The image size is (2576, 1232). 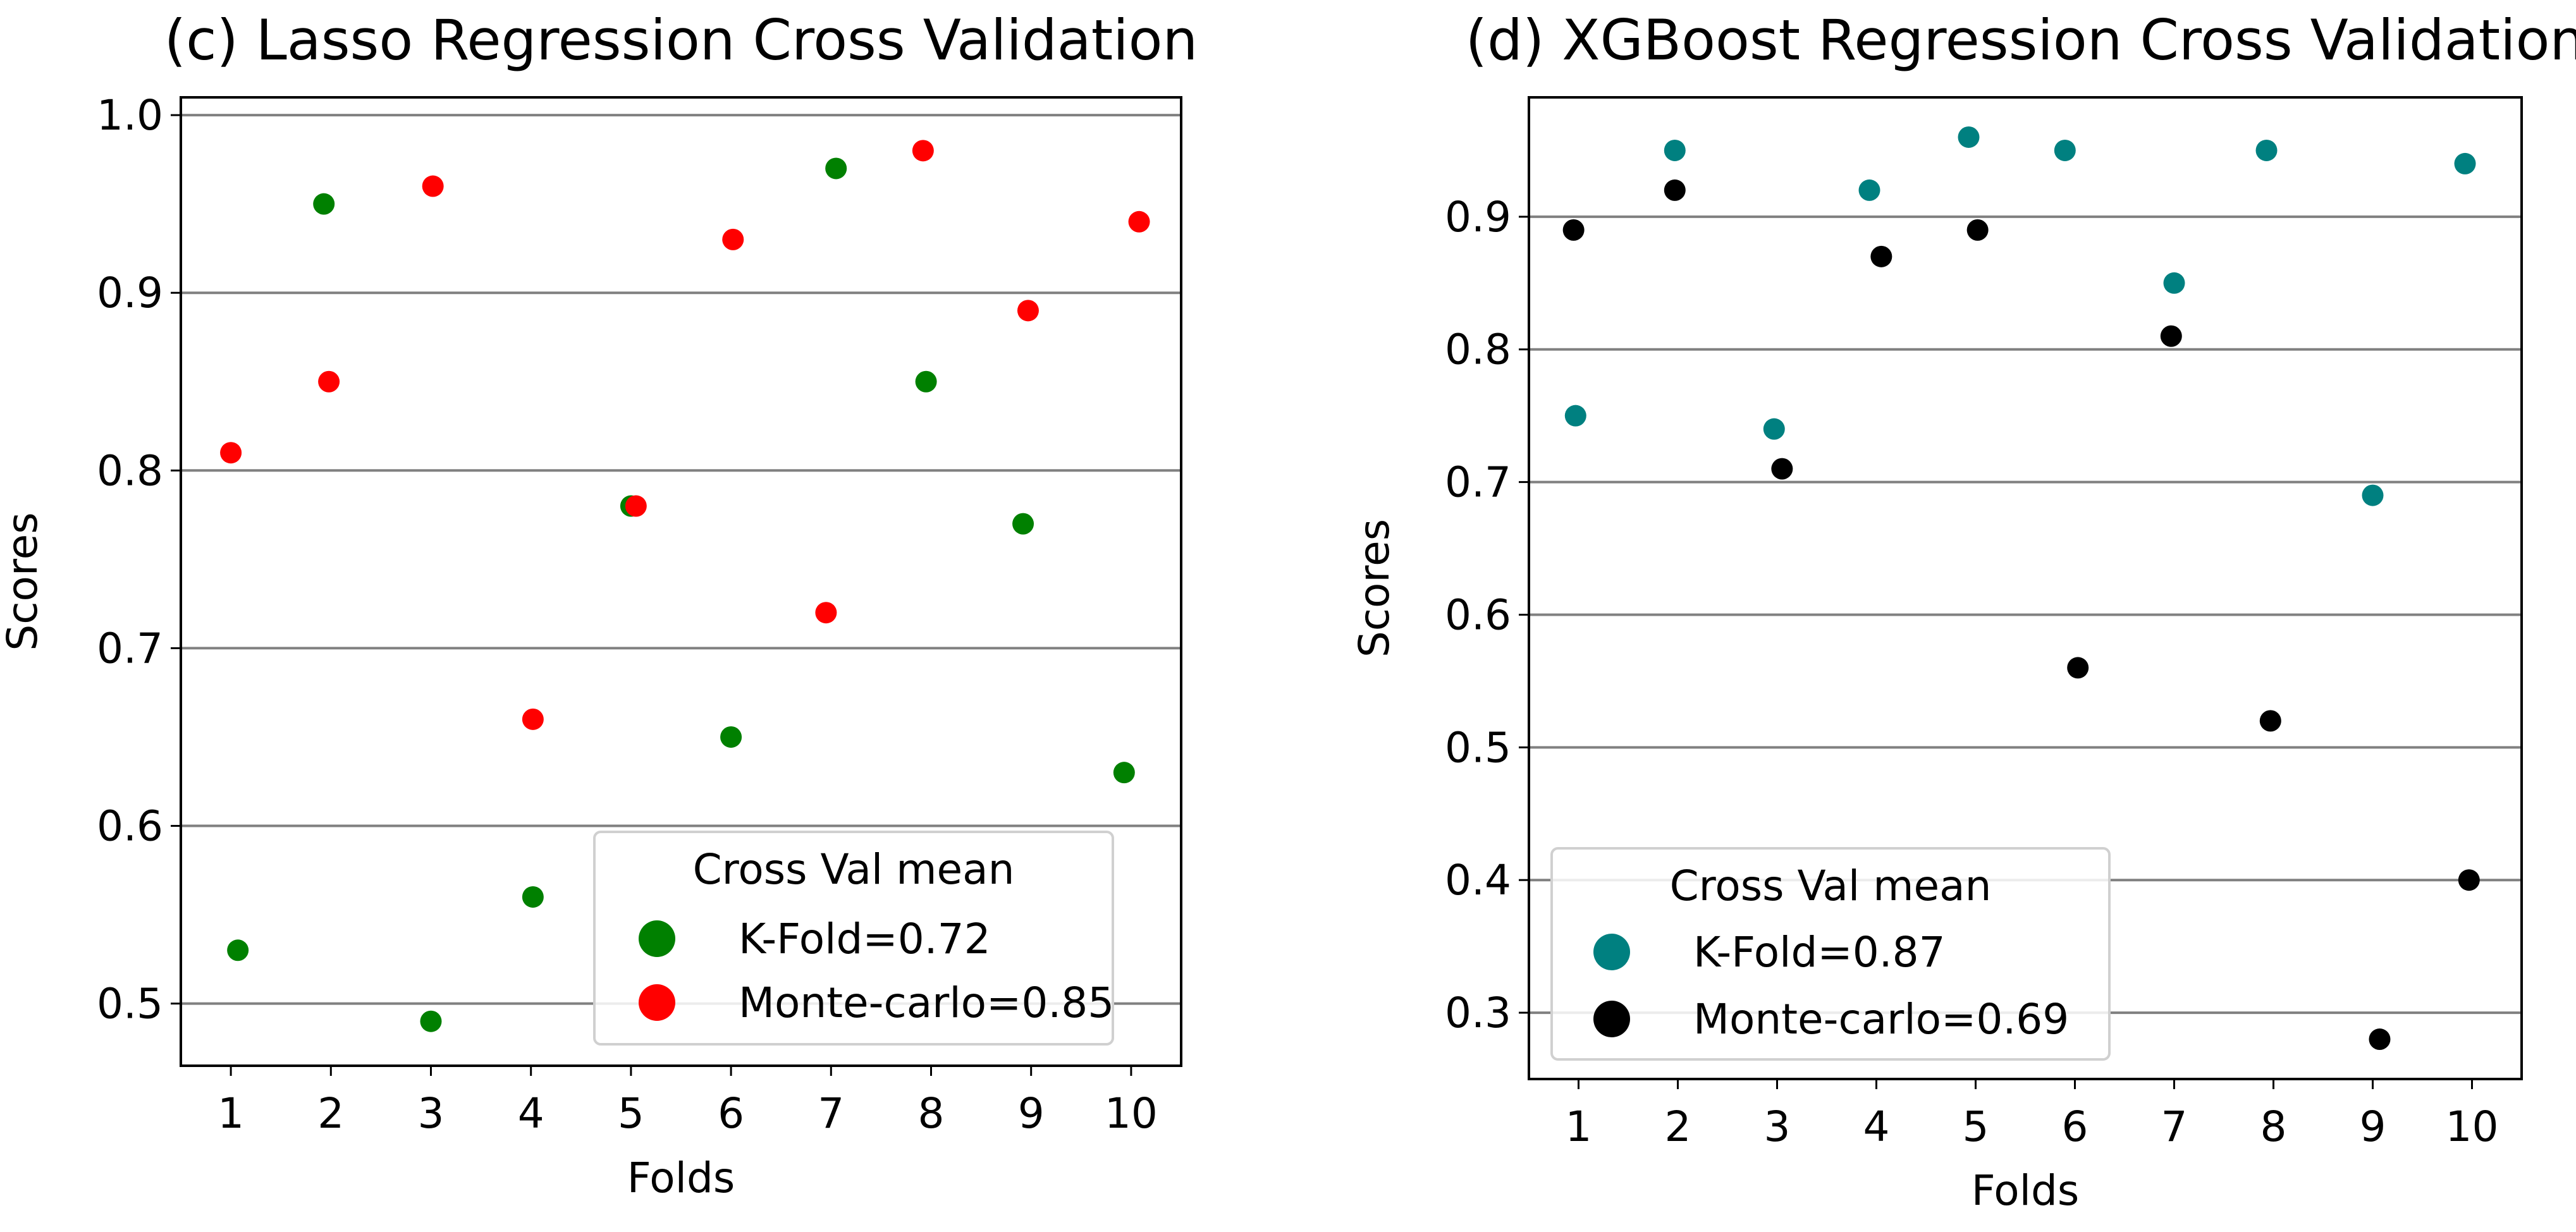 I want to click on legend-entry: K-Fold=0.87, so click(x=1819, y=953).